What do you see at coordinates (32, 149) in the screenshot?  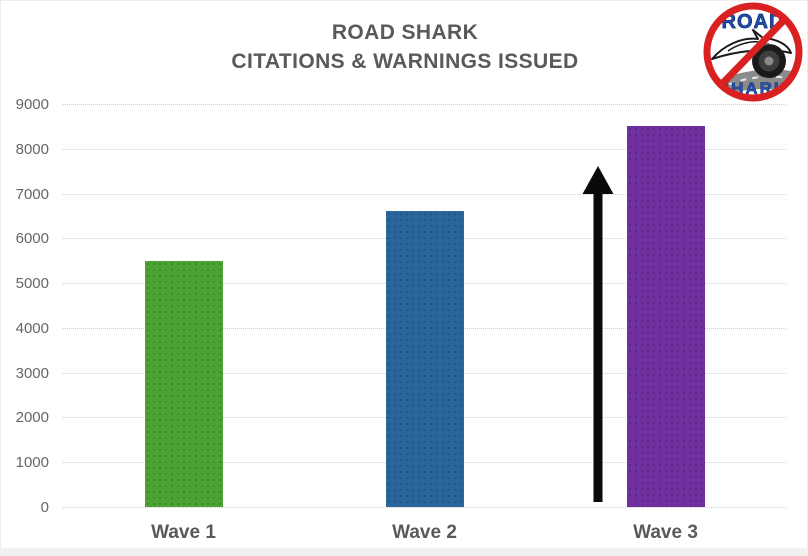 I see `y-tick-label-8000: 8000` at bounding box center [32, 149].